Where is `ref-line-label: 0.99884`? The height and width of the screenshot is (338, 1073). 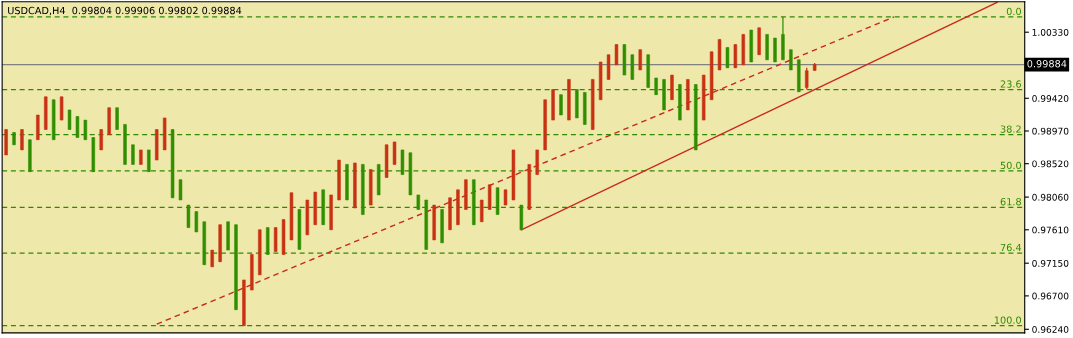
ref-line-label: 0.99884 is located at coordinates (1047, 64).